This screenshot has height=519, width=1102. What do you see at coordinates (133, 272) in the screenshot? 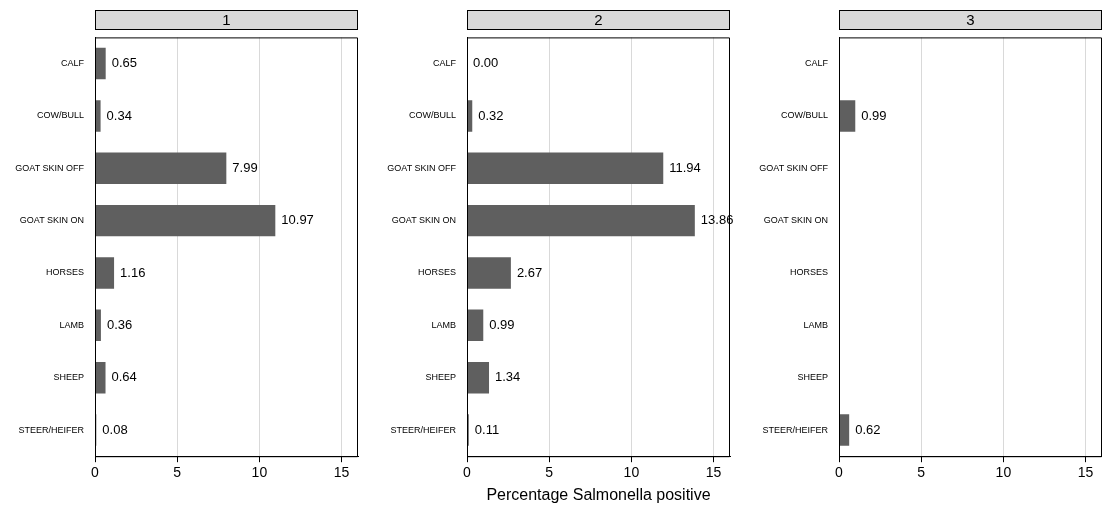
I see `data-label: 1.16` at bounding box center [133, 272].